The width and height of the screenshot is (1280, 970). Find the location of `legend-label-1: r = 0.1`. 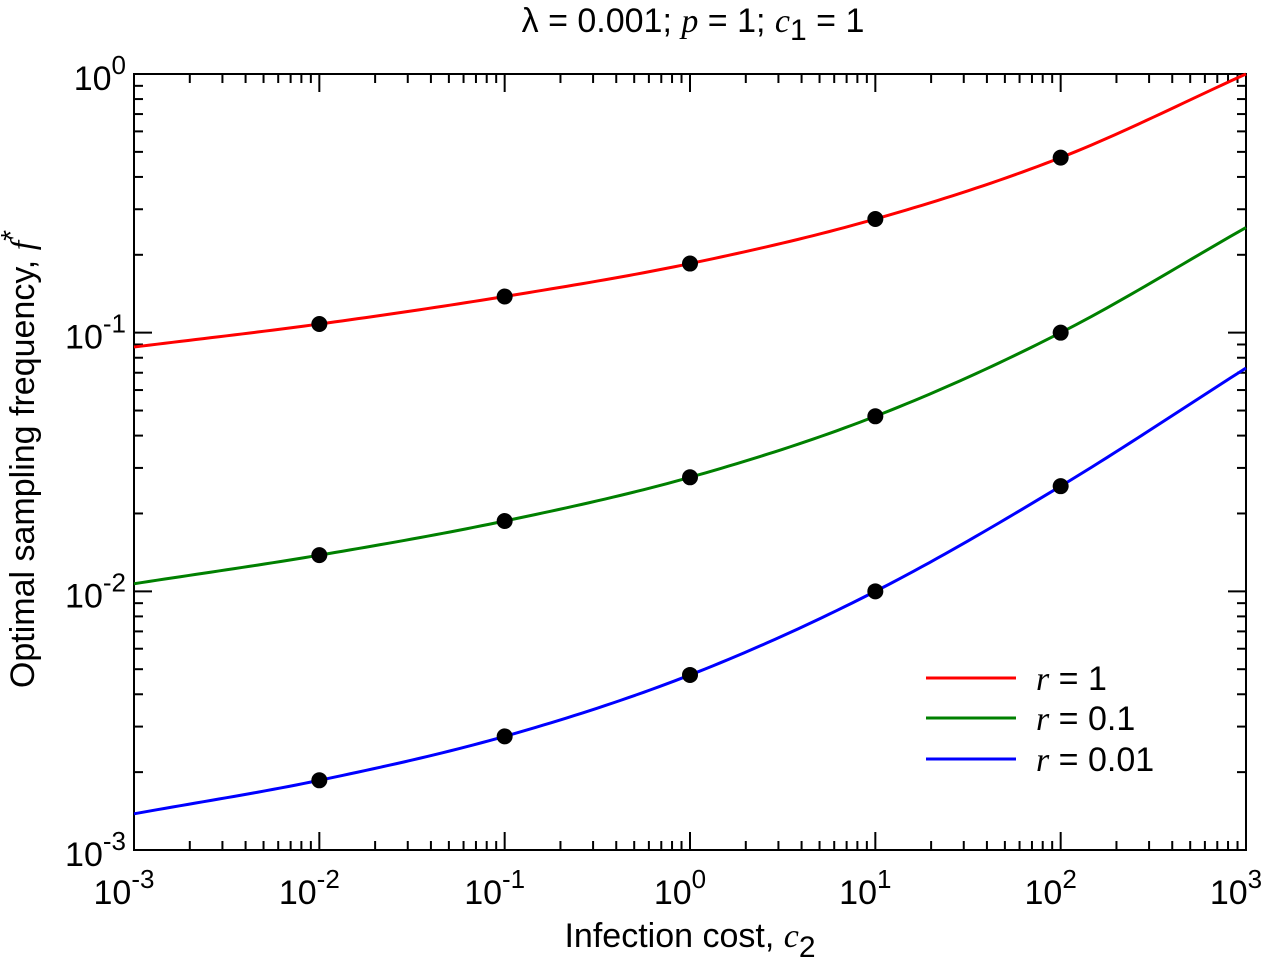

legend-label-1: r = 0.1 is located at coordinates (1085, 719).